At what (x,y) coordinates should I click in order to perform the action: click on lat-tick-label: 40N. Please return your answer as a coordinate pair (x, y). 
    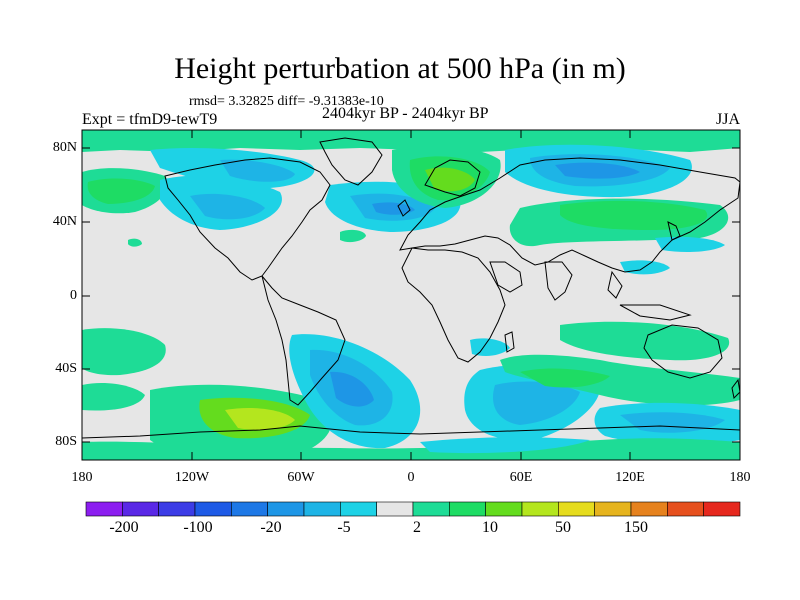
    Looking at the image, I should click on (64, 221).